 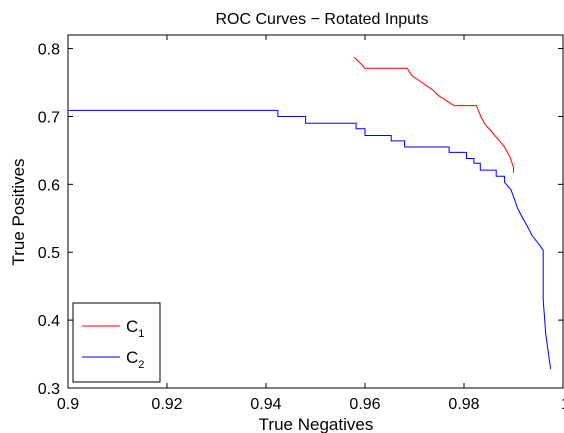 I want to click on x-tick-label: 0.9, so click(x=68, y=404).